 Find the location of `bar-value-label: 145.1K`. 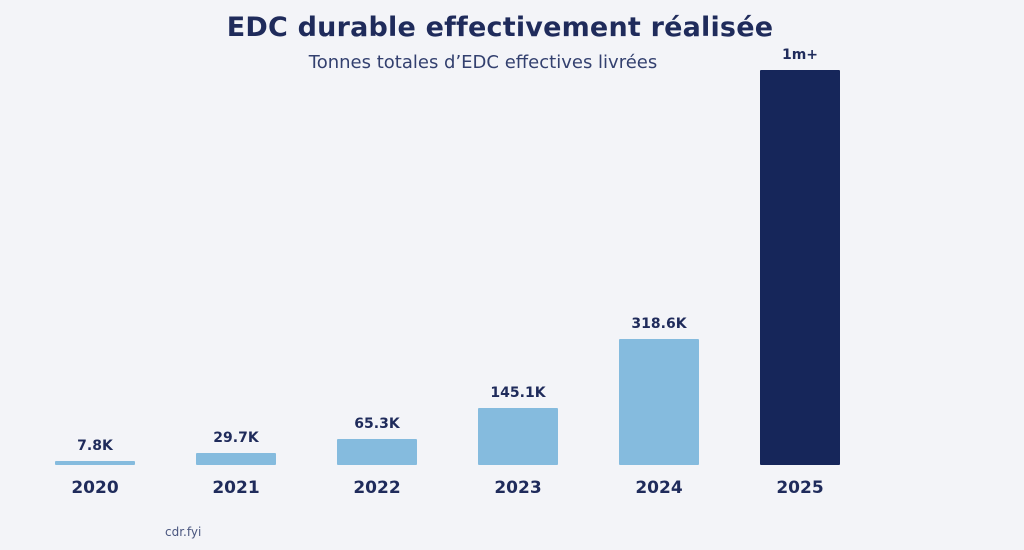

bar-value-label: 145.1K is located at coordinates (518, 393).